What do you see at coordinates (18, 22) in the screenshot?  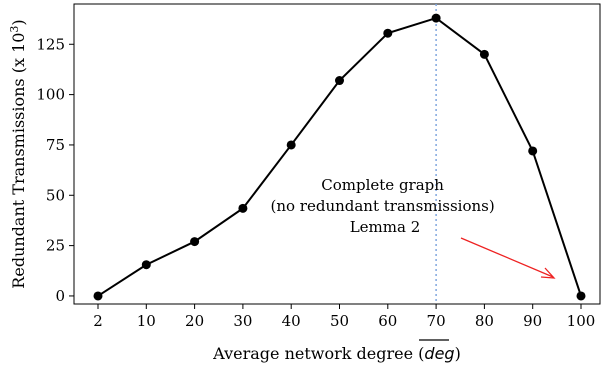 I see `y-axis-title-suffix: )` at bounding box center [18, 22].